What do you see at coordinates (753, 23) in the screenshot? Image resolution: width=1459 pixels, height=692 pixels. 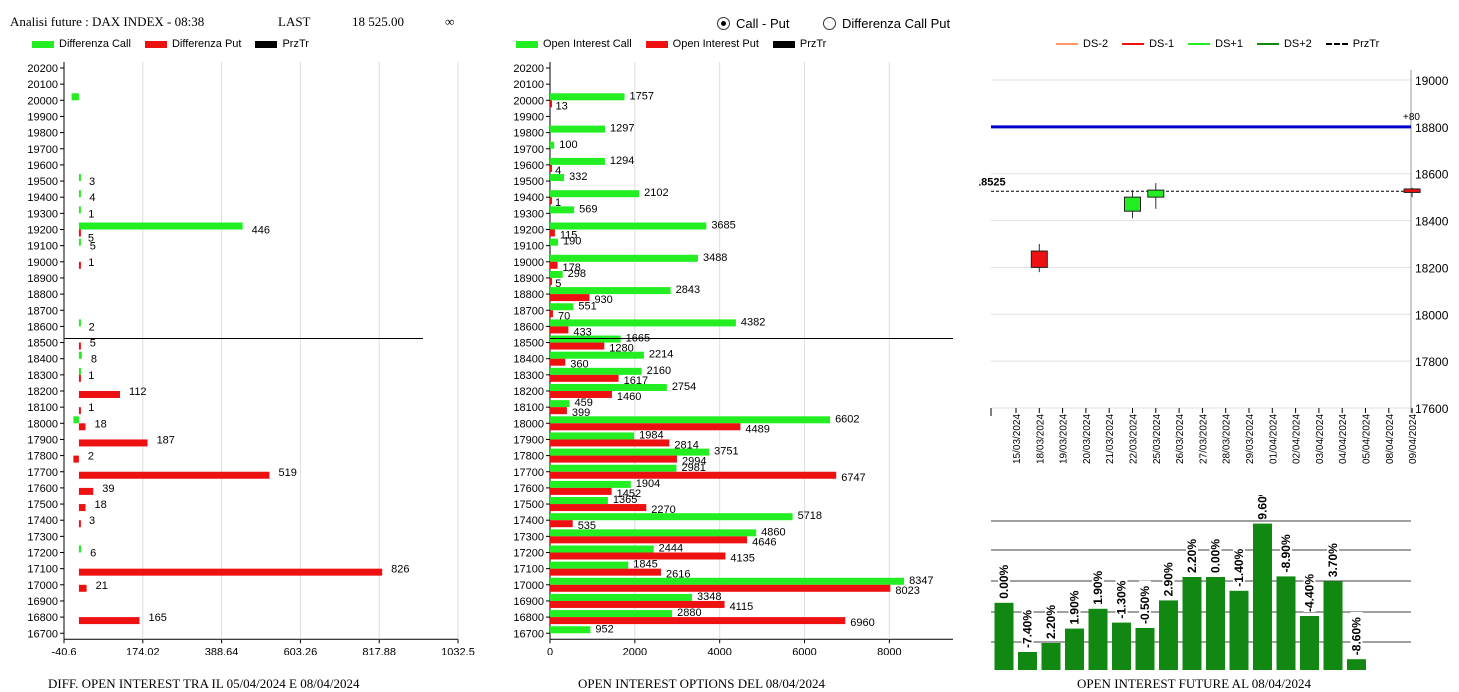 I see `radio-call-put: Call - Put` at bounding box center [753, 23].